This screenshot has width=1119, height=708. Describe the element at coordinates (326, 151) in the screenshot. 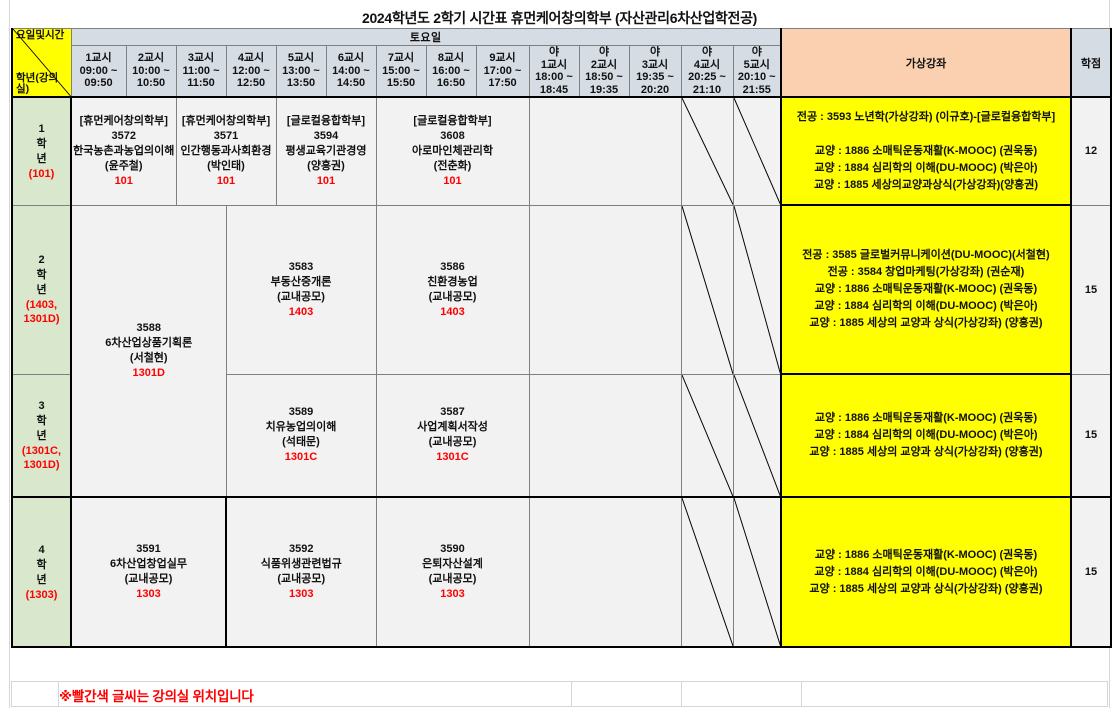

I see `course-cell: [글로컬융합학부] 3594 평생교육기관경영 (양흥권) 101` at that location.